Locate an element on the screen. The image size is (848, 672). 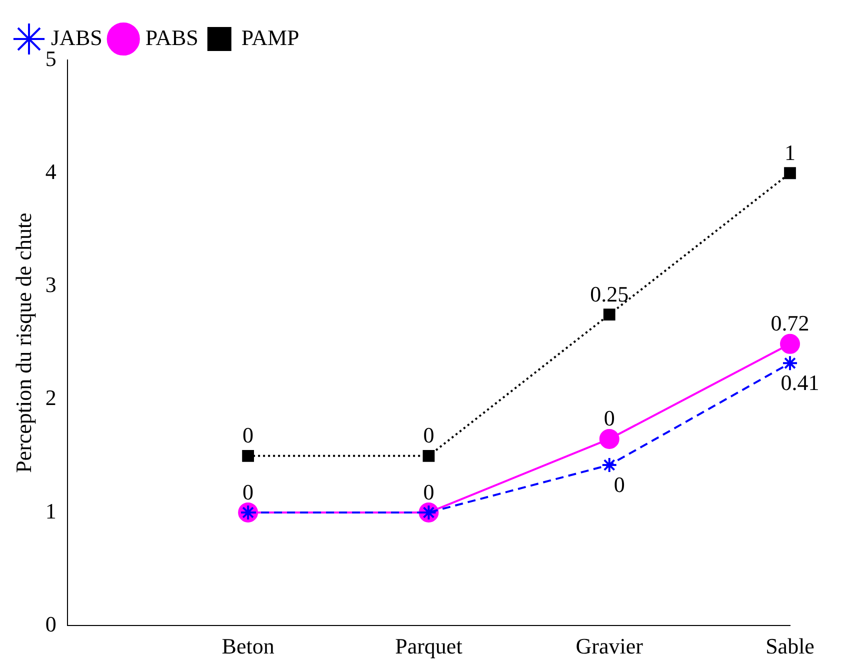
y-tick-label: 0 is located at coordinates (50, 623).